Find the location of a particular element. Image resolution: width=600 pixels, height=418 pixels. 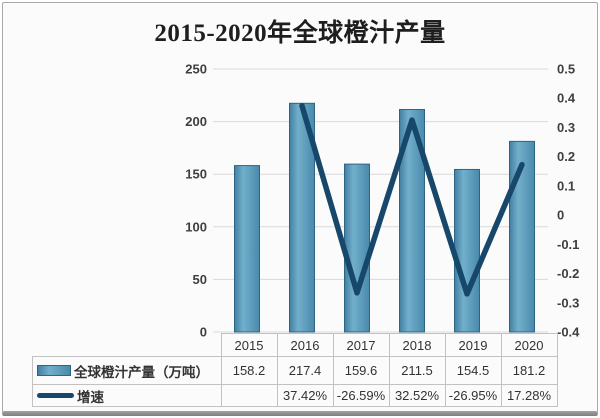

value-cell: 37.42% is located at coordinates (305, 395).